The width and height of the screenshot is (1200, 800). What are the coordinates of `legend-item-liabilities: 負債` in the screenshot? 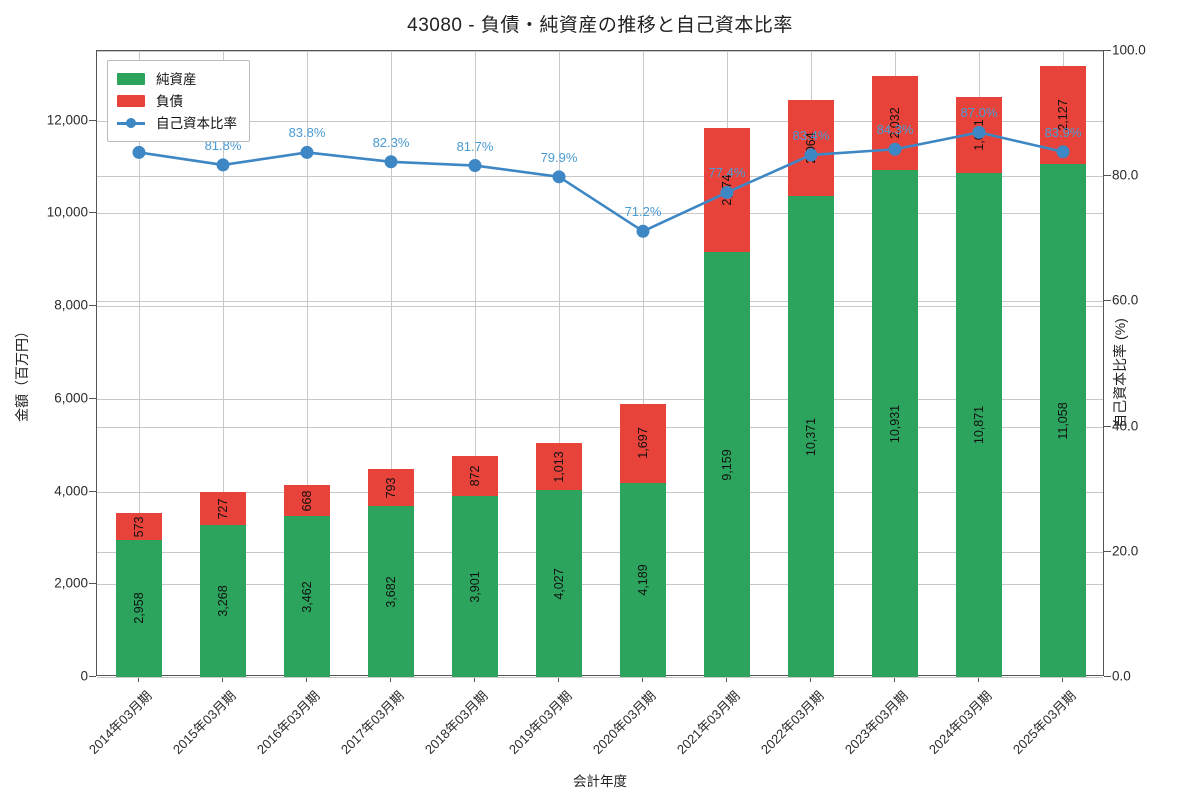 It's located at (177, 101).